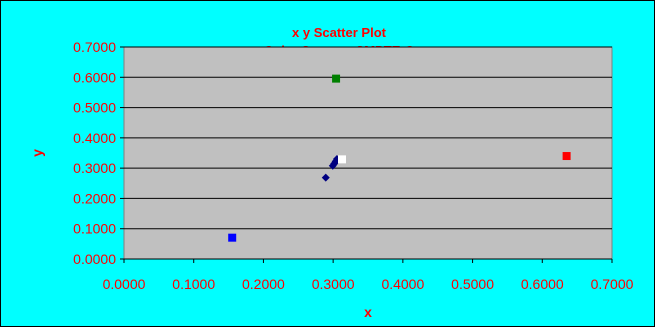 This screenshot has height=327, width=655. Describe the element at coordinates (94, 138) in the screenshot. I see `y-tick-label: 0.4000` at that location.